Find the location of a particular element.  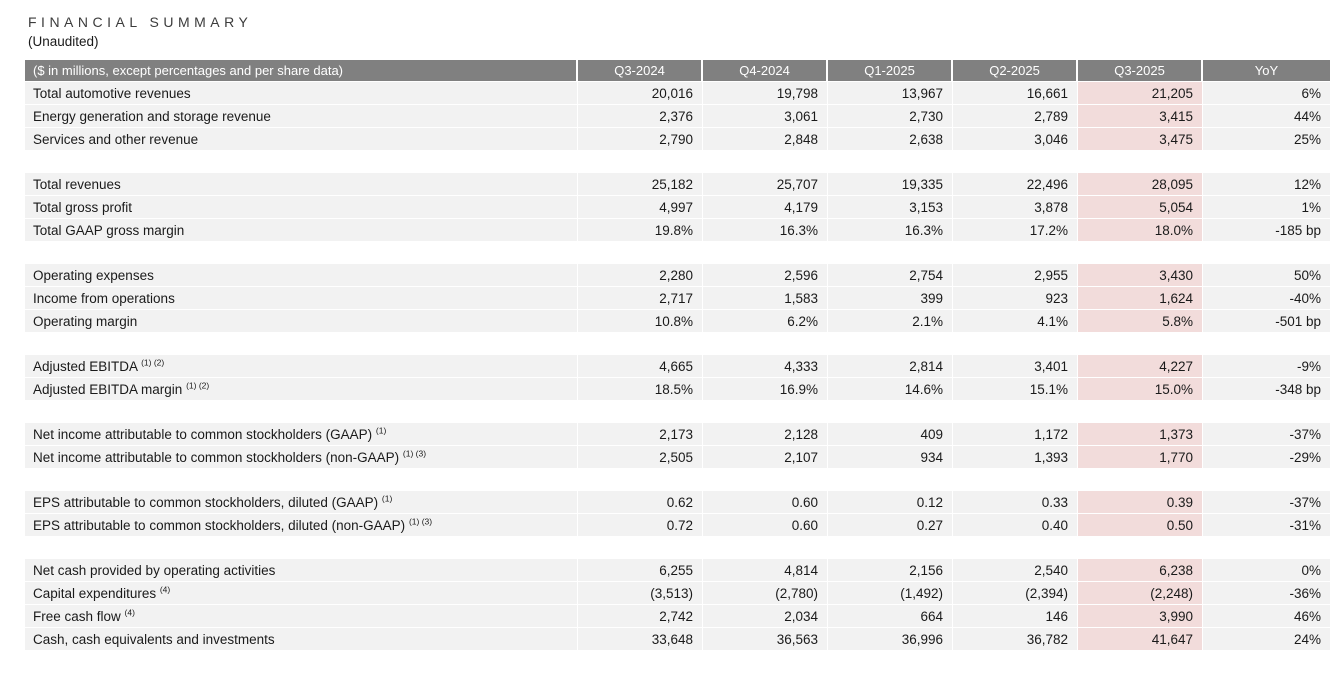

yoy-value: 0% is located at coordinates (1266, 570).